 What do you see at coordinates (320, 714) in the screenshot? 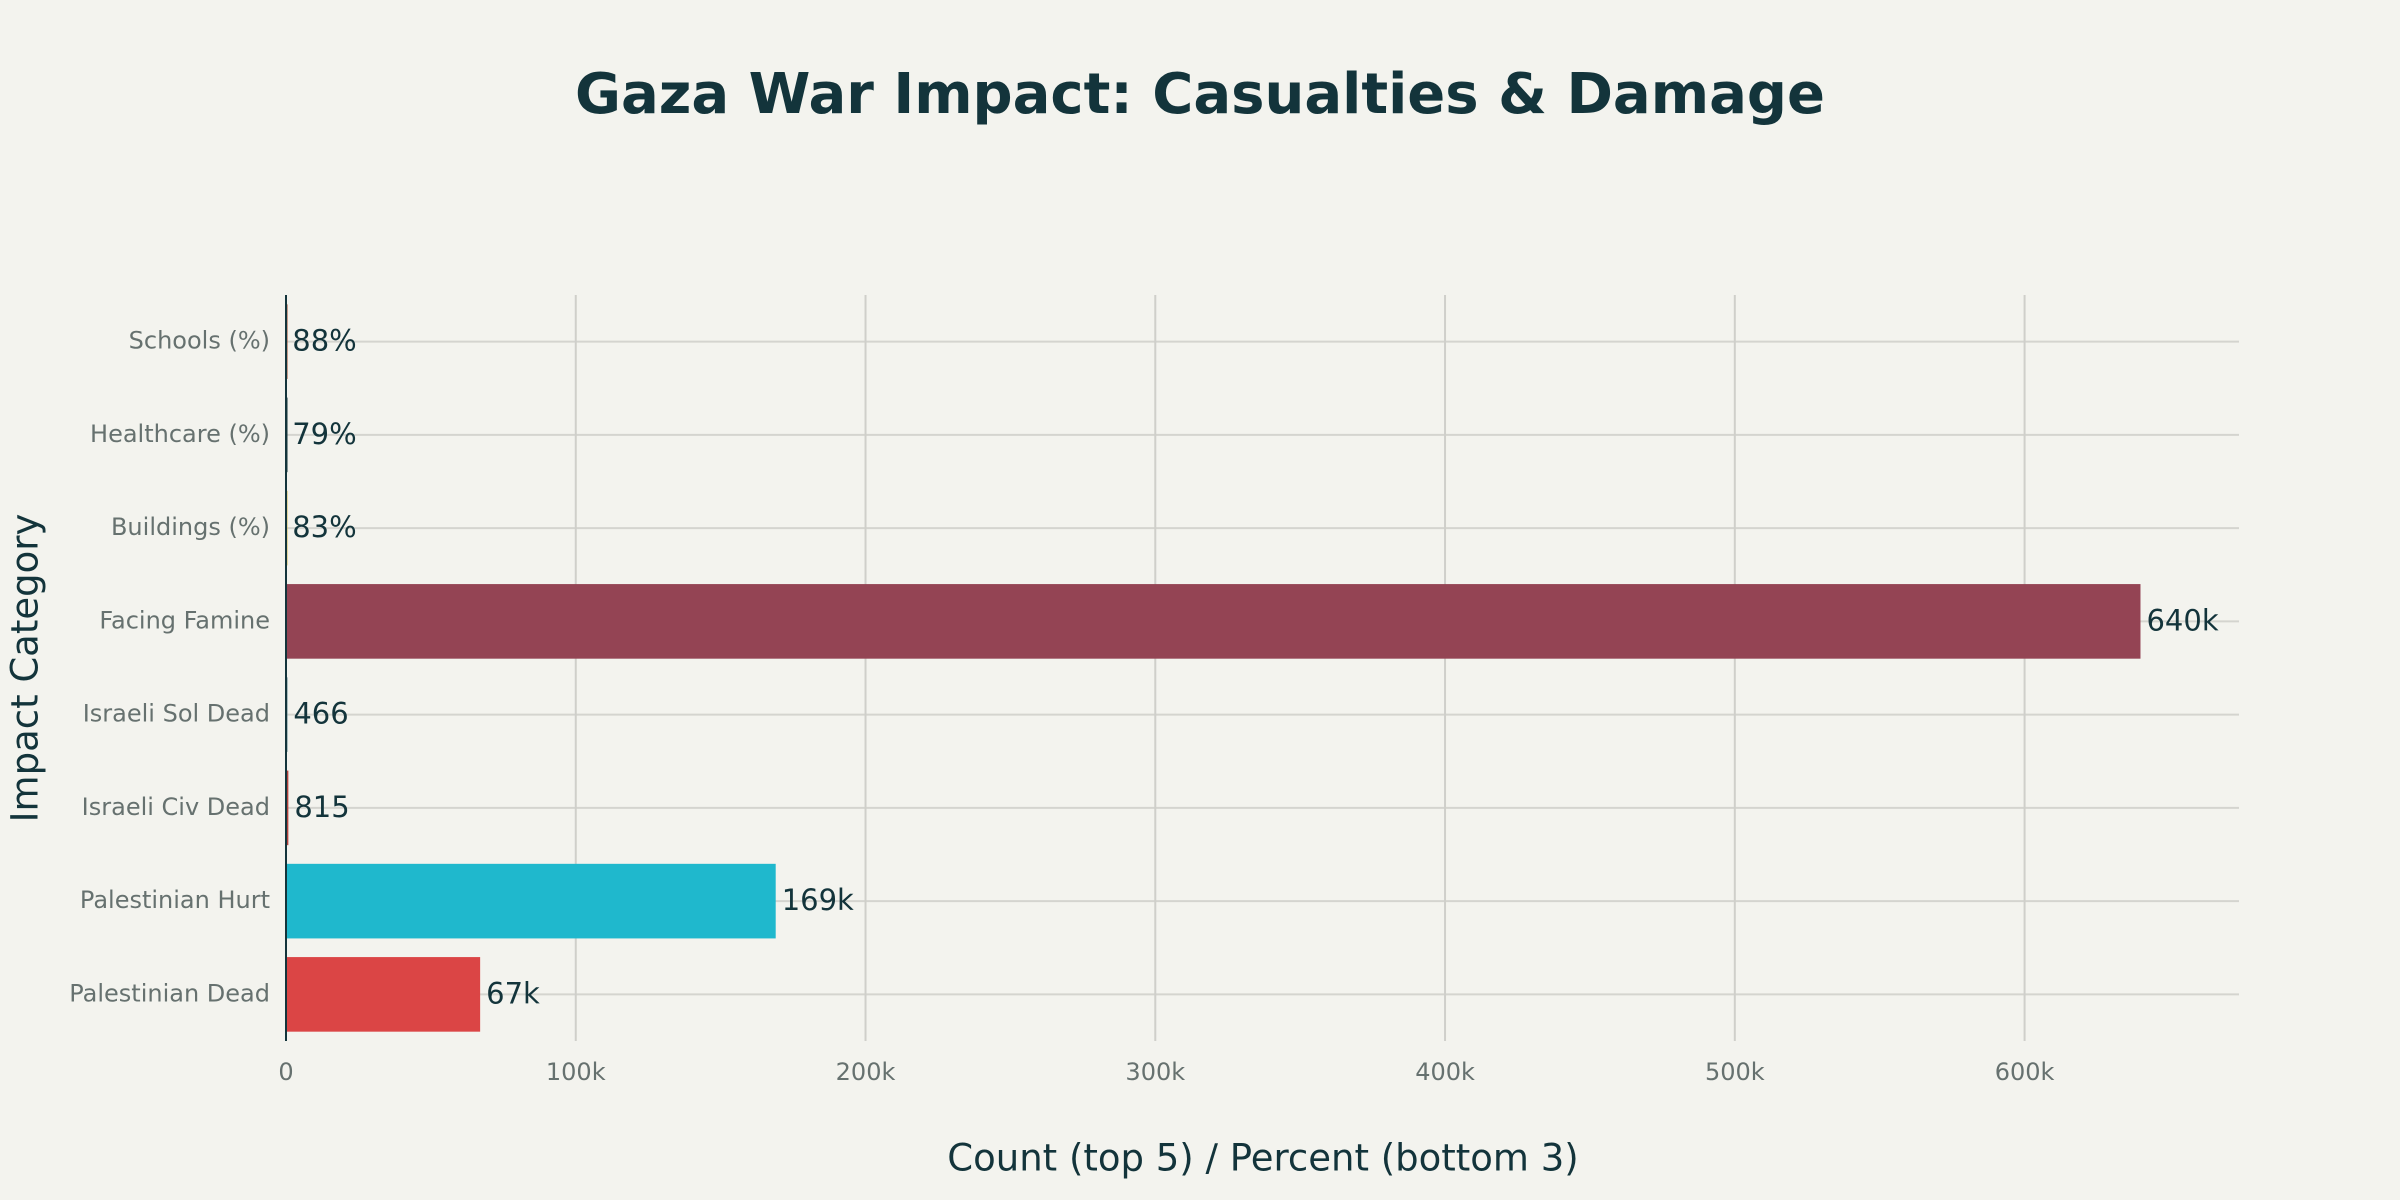
I see `data-label: 466` at bounding box center [320, 714].